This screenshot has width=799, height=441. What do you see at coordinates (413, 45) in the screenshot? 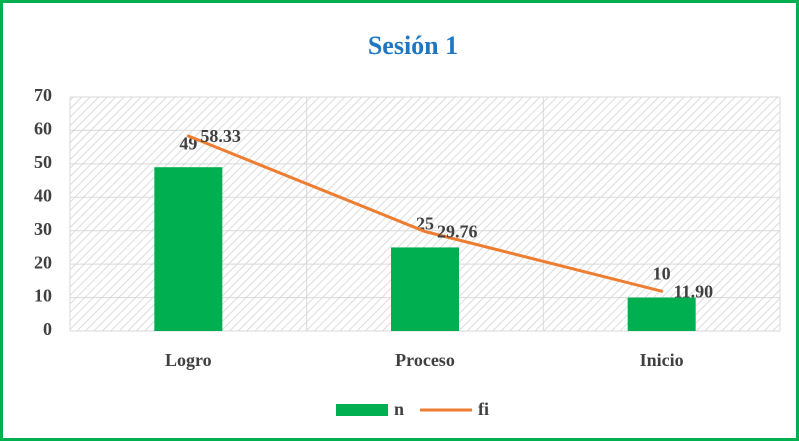
I see `chart-title: Sesión 1` at bounding box center [413, 45].